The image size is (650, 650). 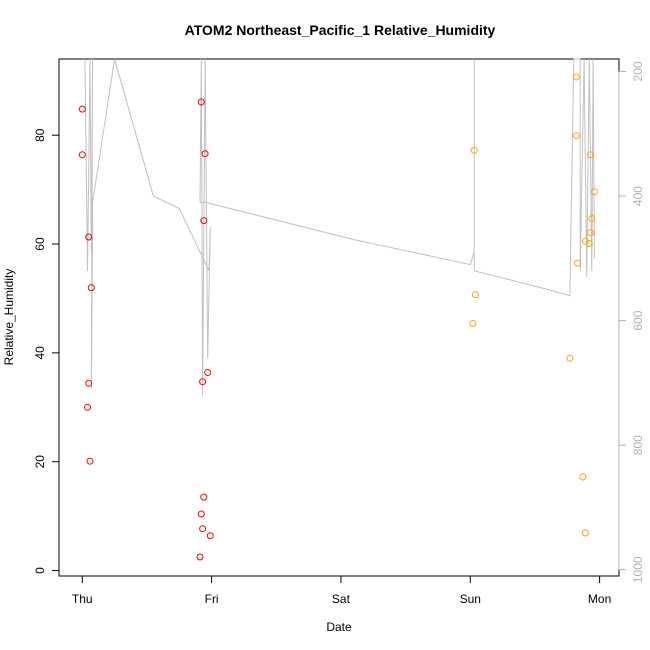 I want to click on y-tick-label: 40, so click(x=40, y=353).